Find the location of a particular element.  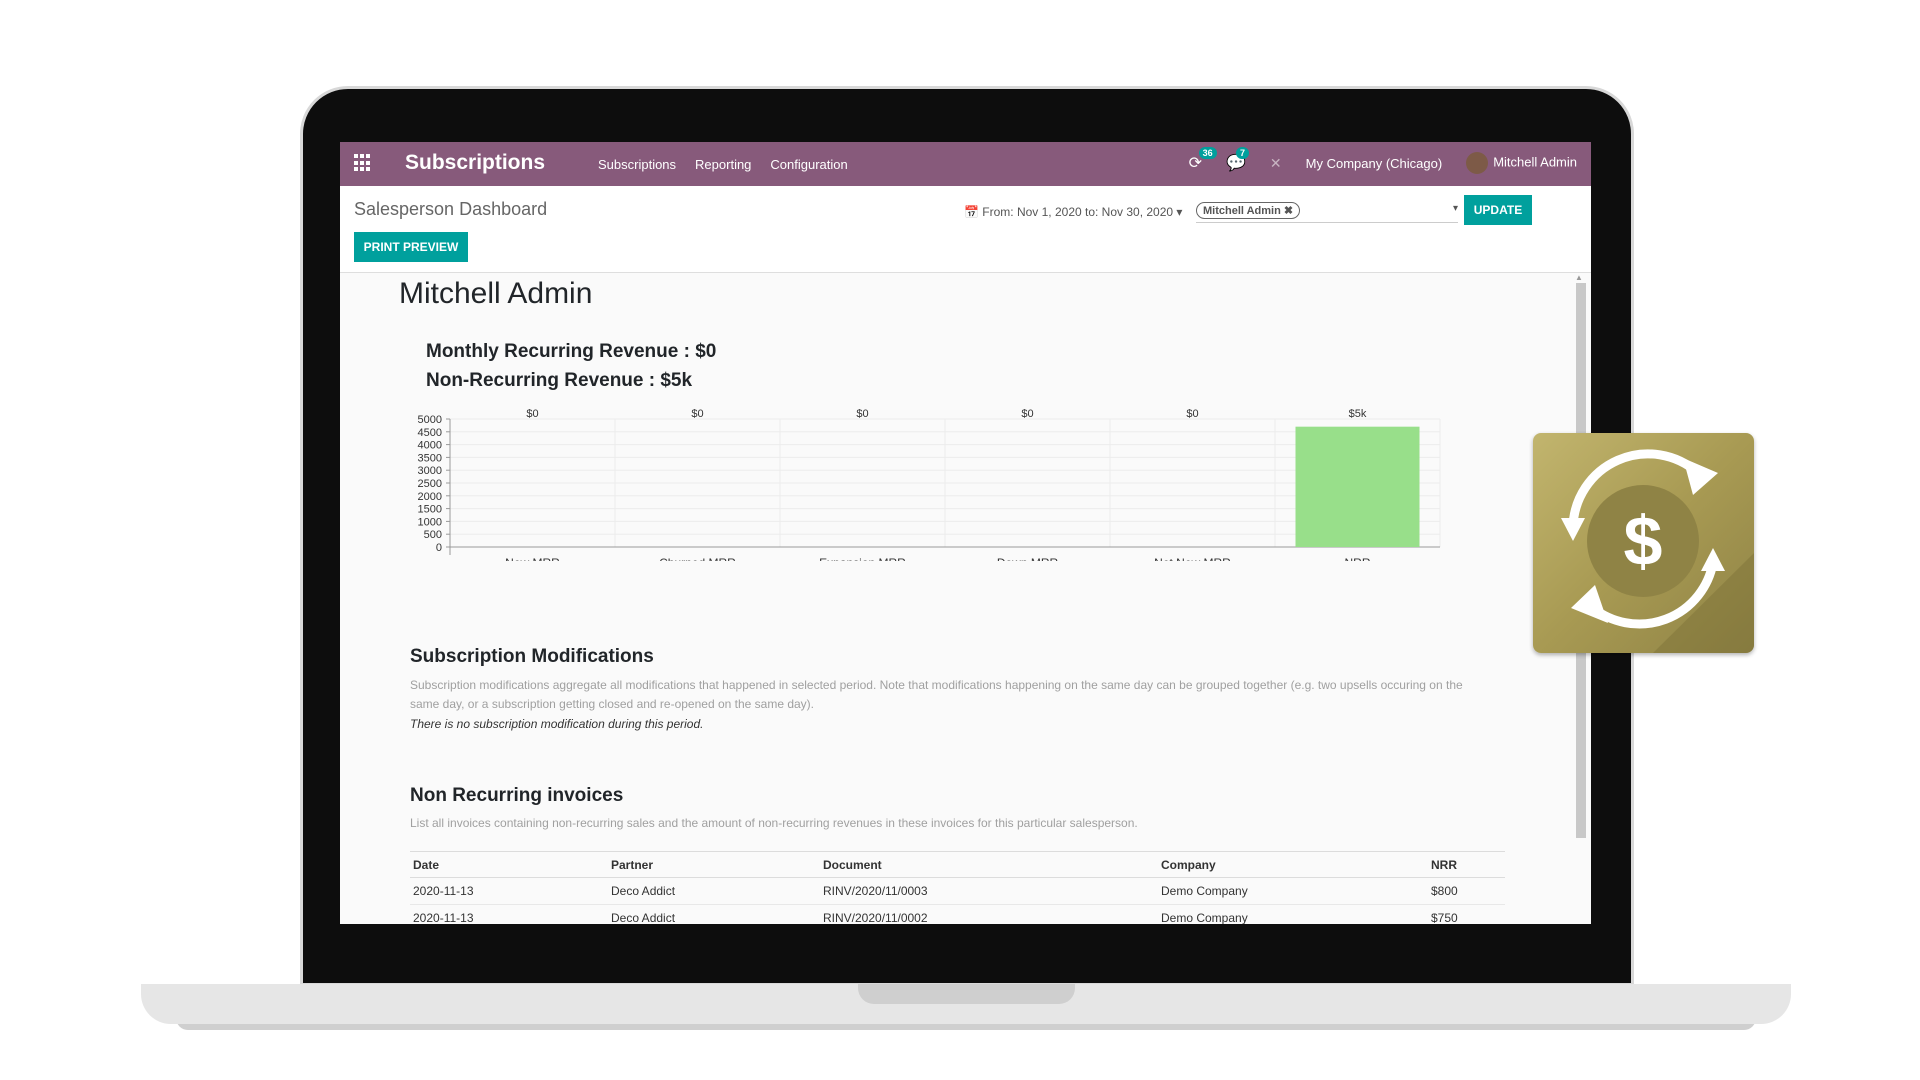

messages-badge: 7 is located at coordinates (1242, 153).